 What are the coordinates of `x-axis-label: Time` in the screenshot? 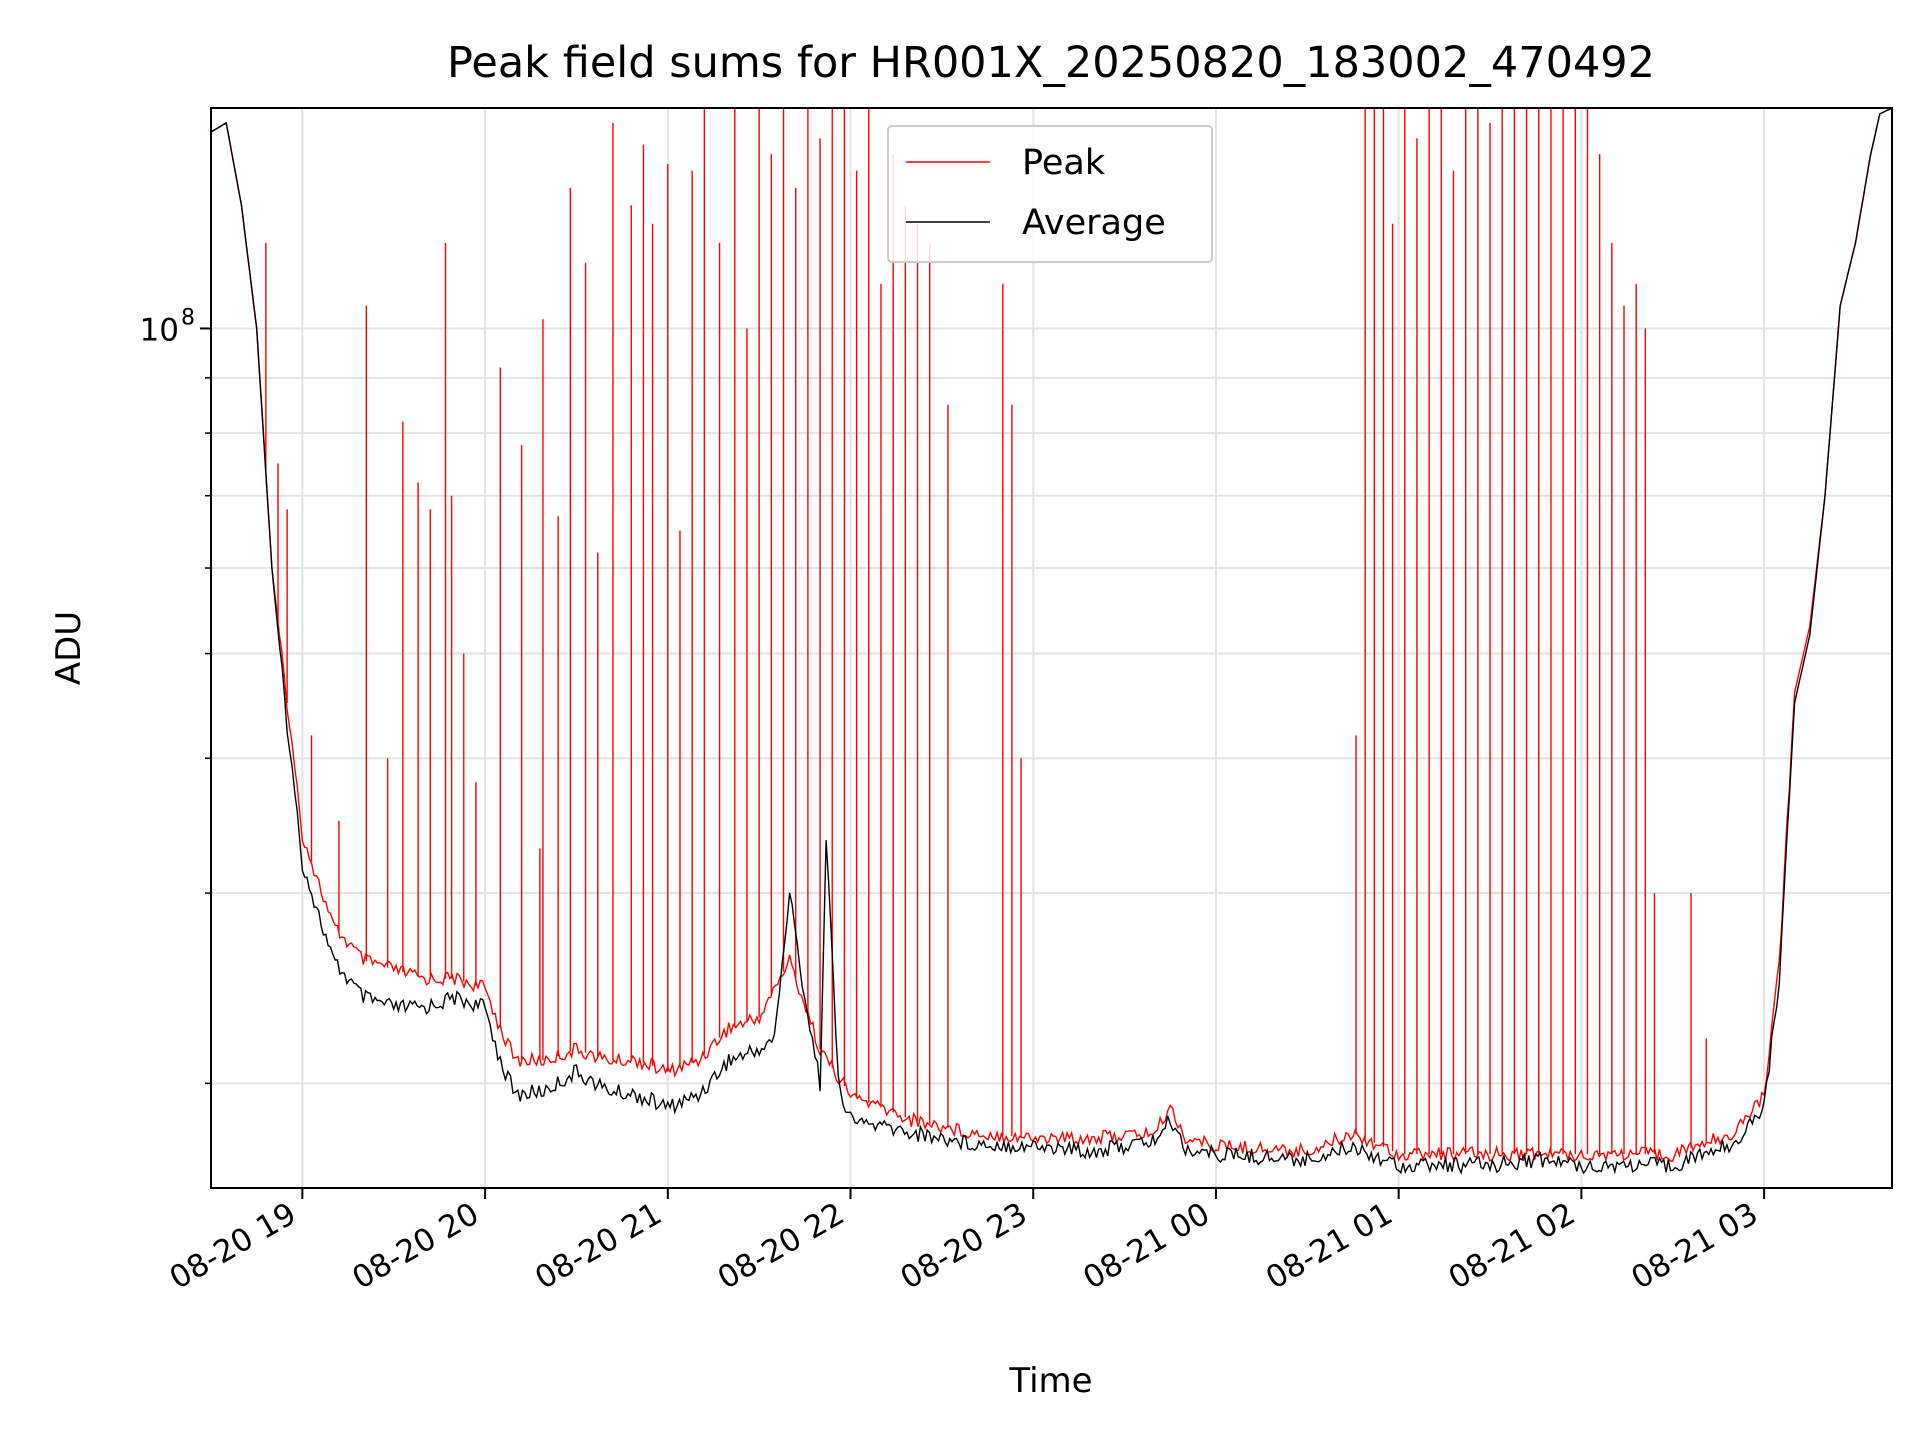 It's located at (1050, 1381).